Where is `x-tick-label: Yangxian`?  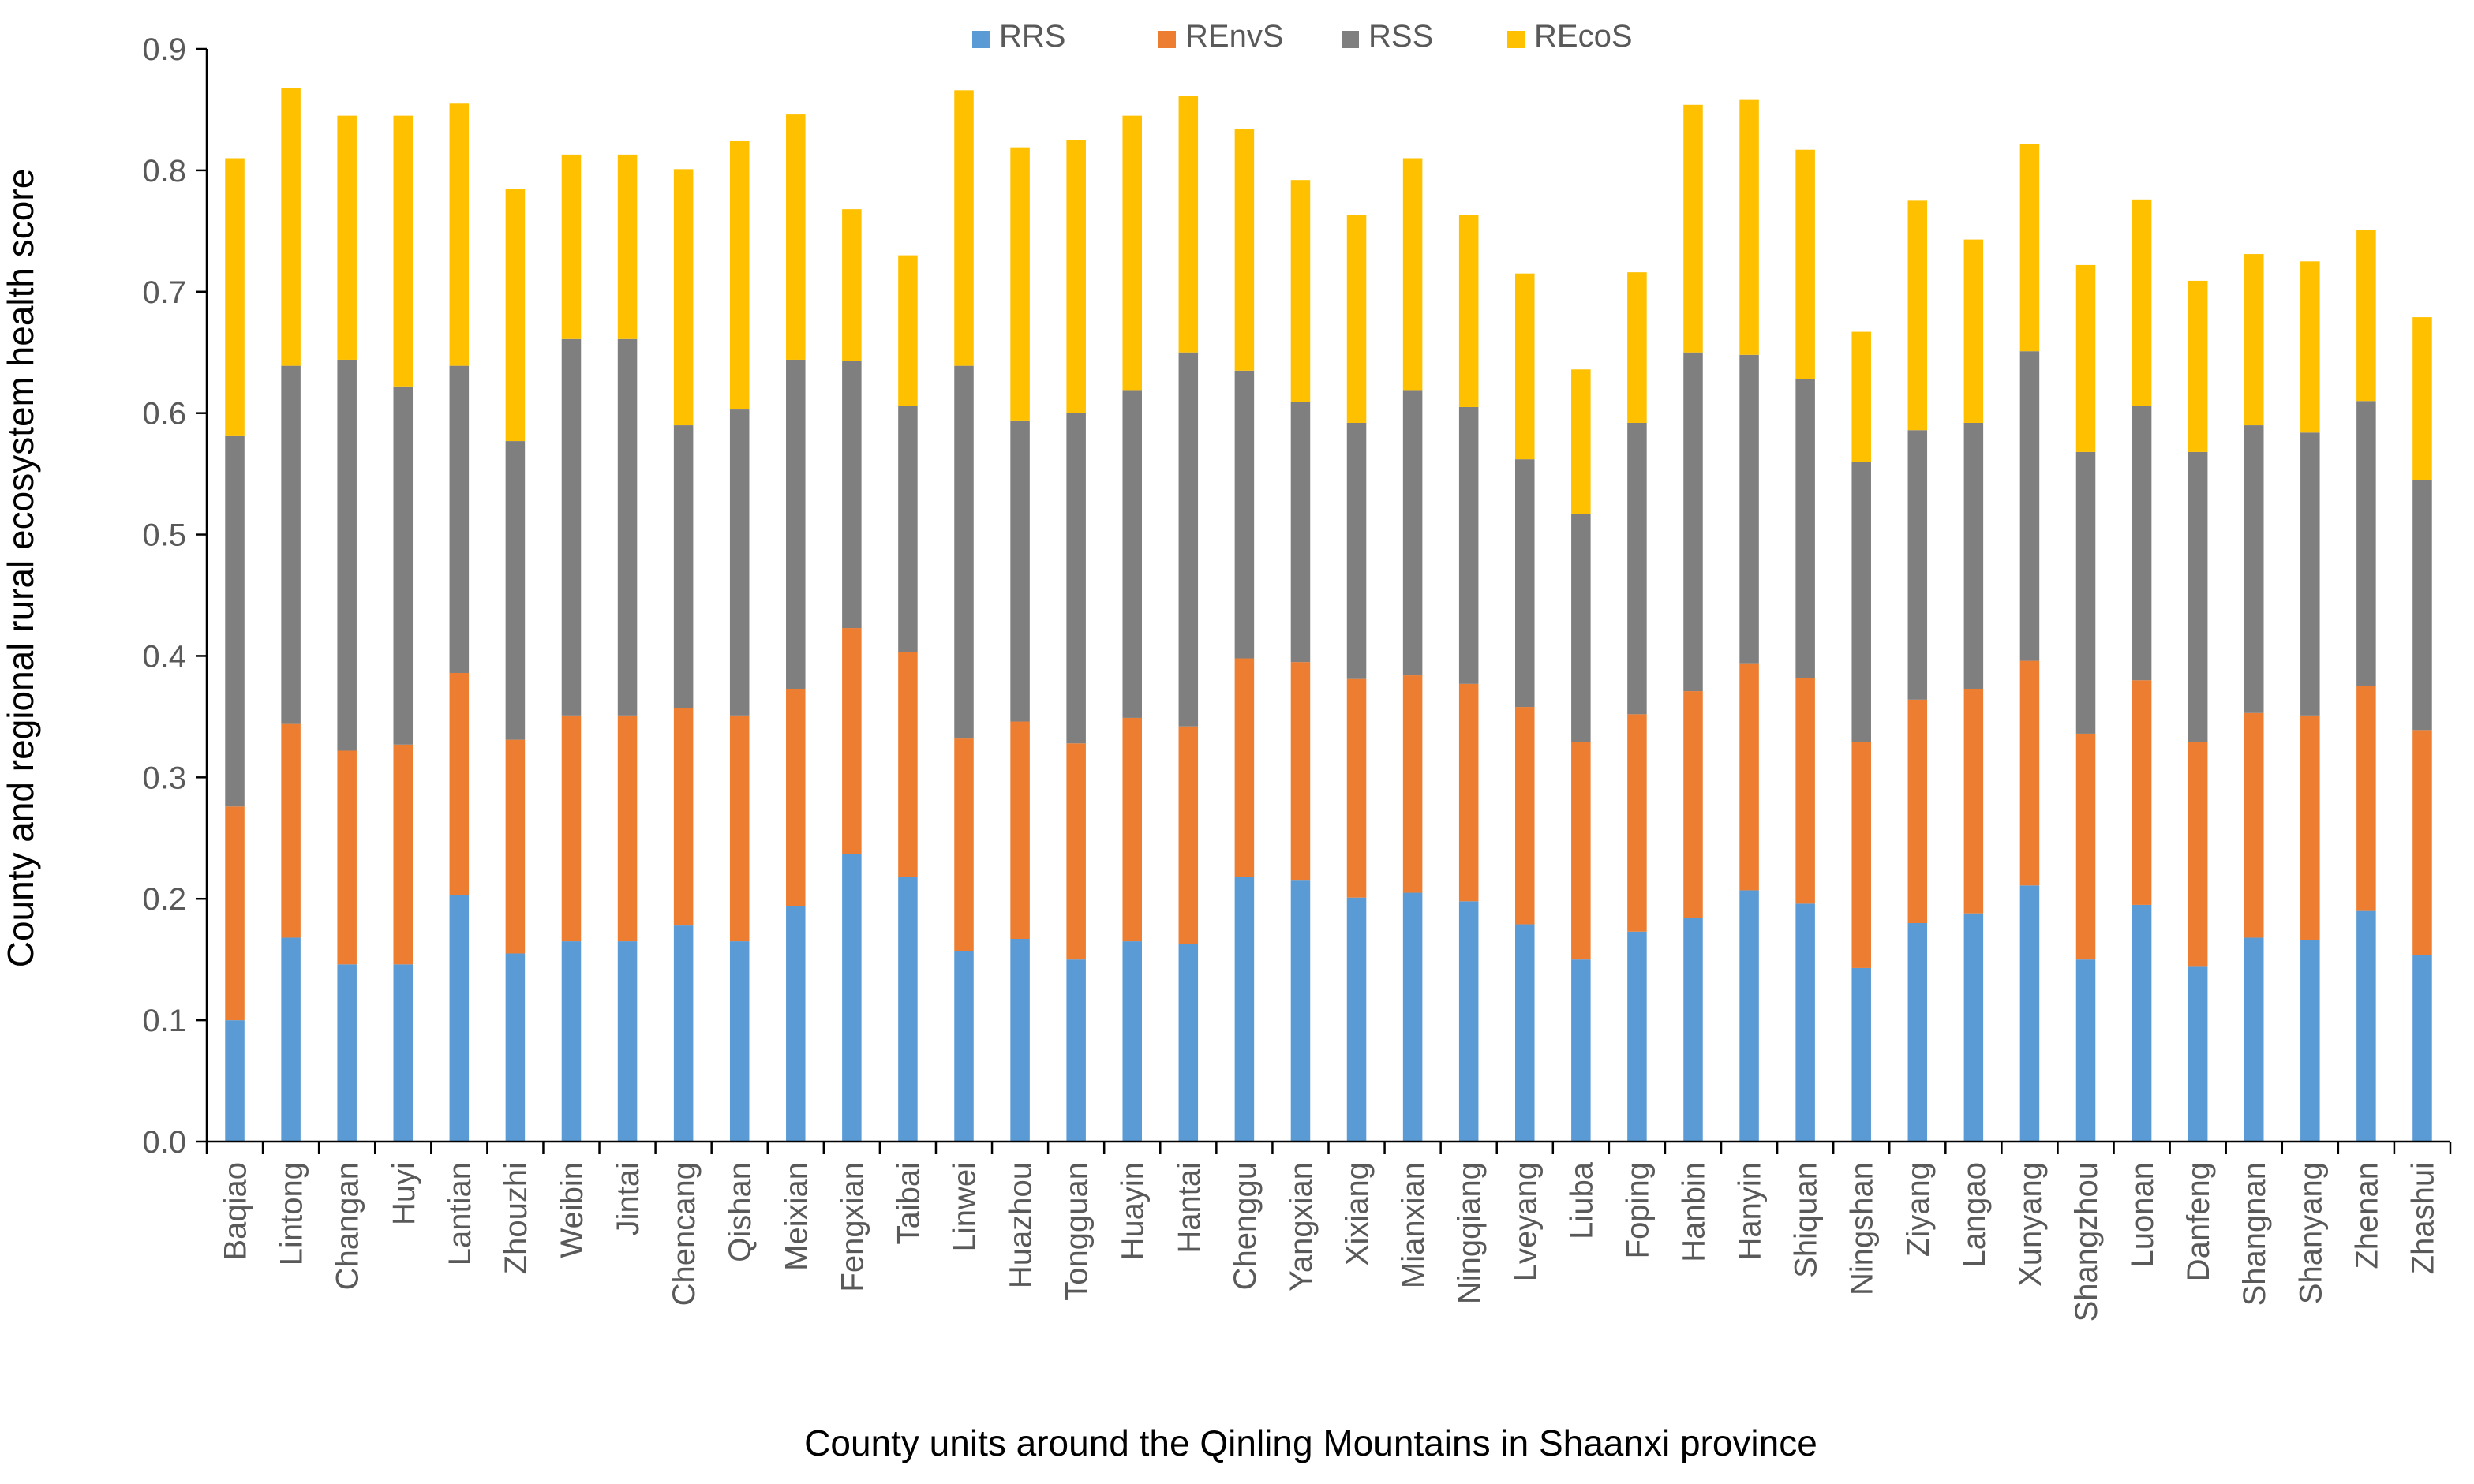
x-tick-label: Yangxian is located at coordinates (1301, 1226).